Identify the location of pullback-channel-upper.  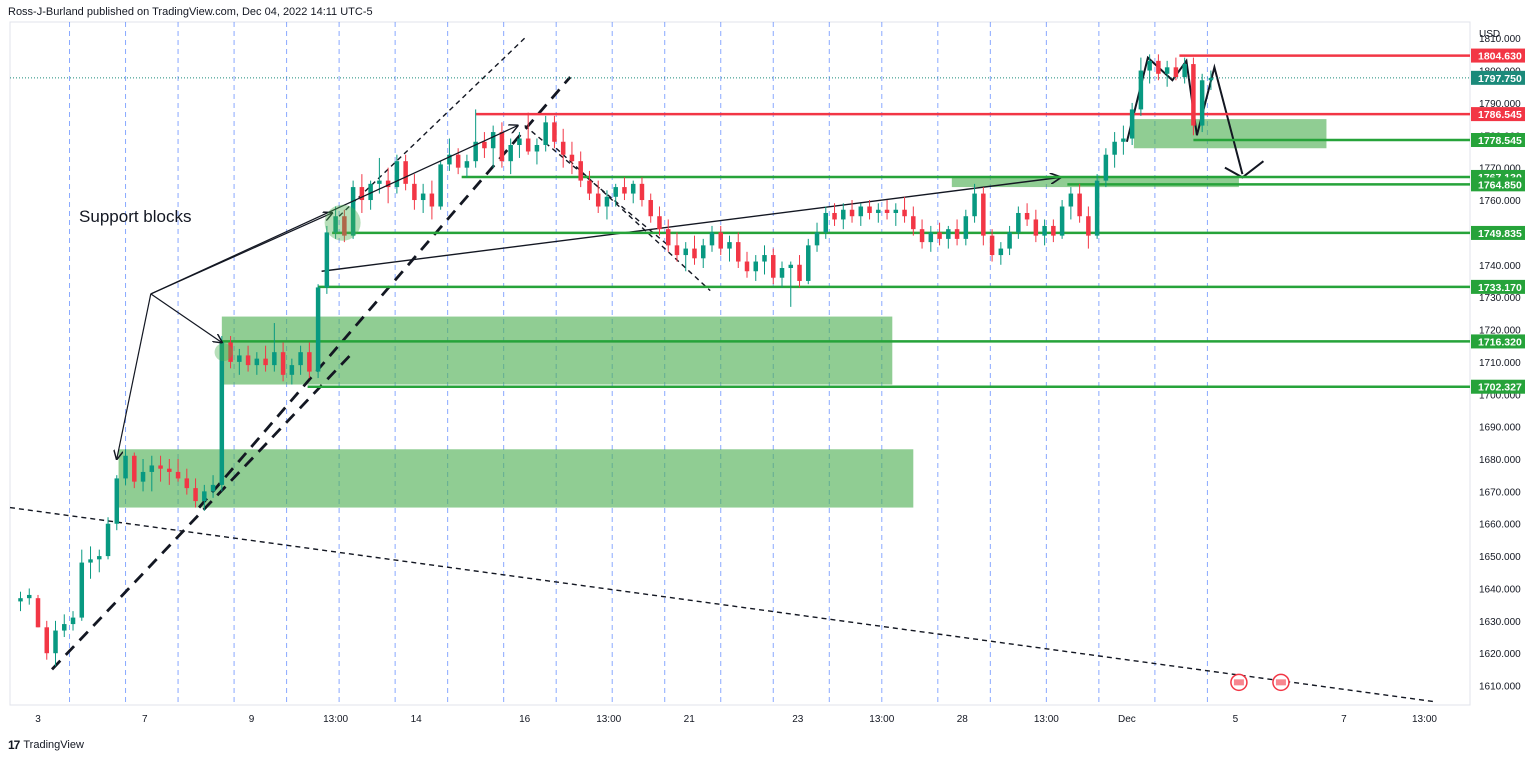
(633, 219).